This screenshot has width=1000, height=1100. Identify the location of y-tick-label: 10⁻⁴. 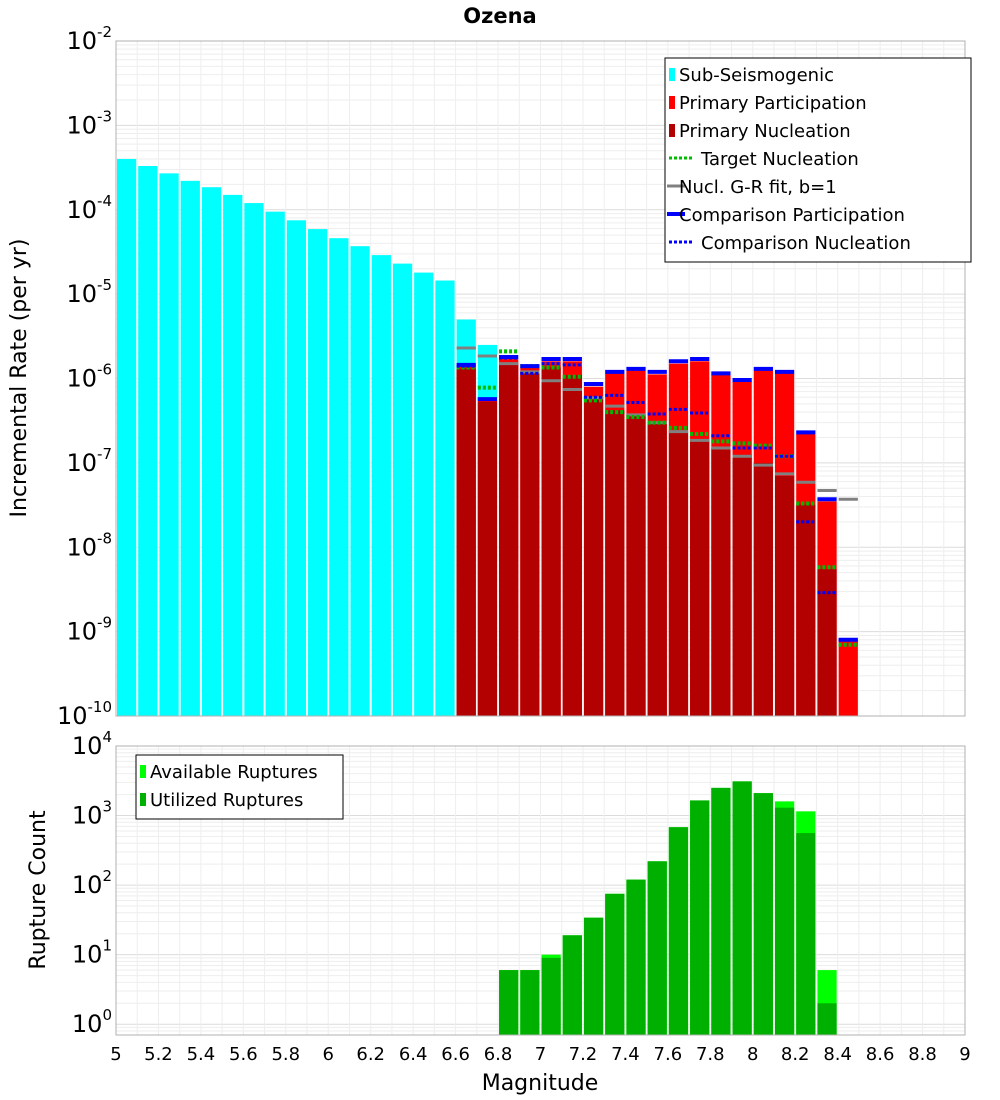
(89, 208).